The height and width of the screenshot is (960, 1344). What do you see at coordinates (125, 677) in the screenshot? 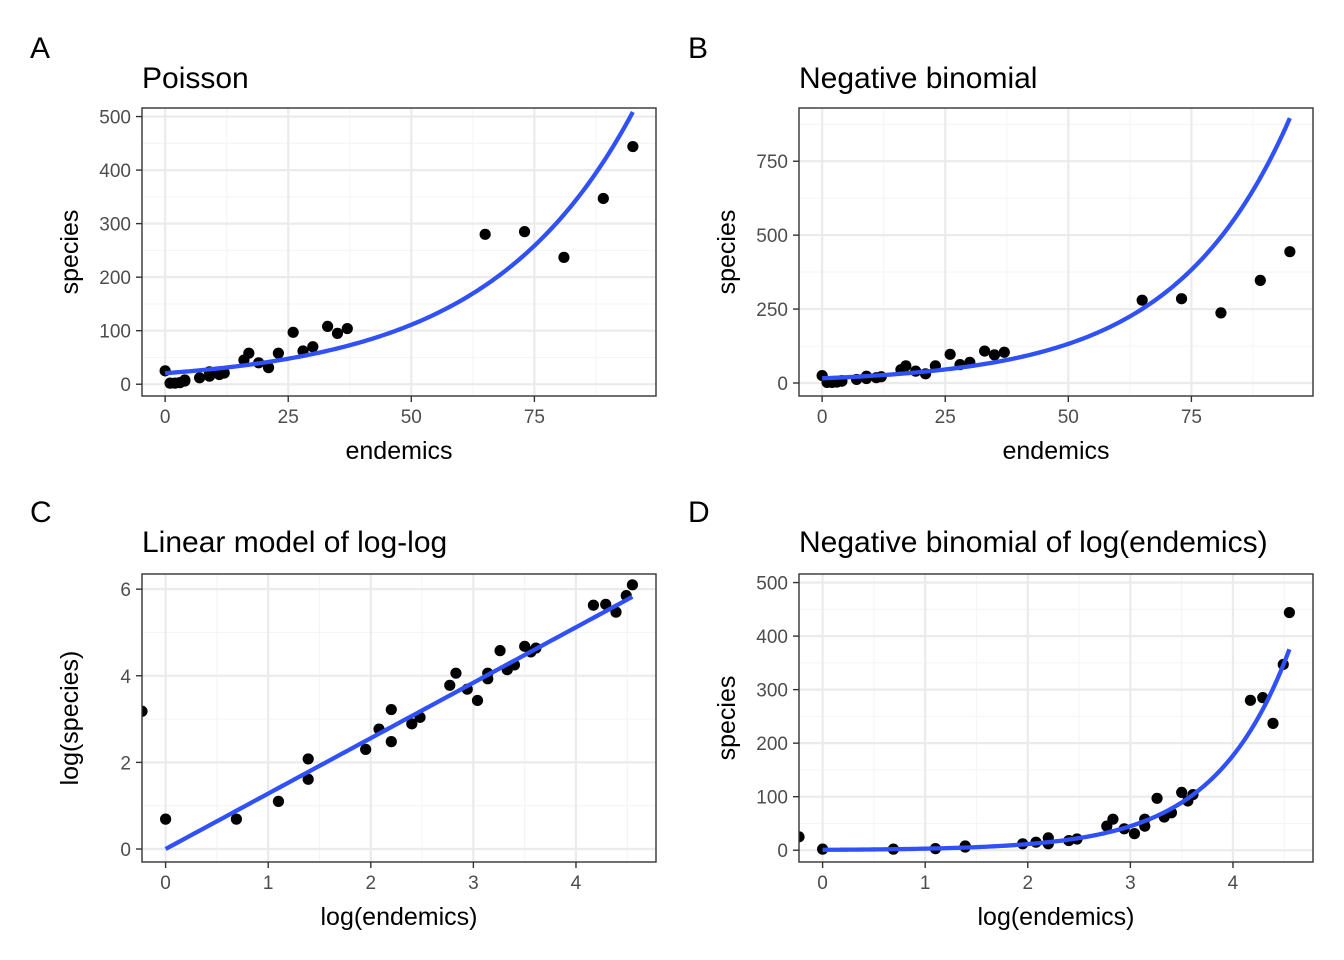
I see `y-tick-label: 4` at bounding box center [125, 677].